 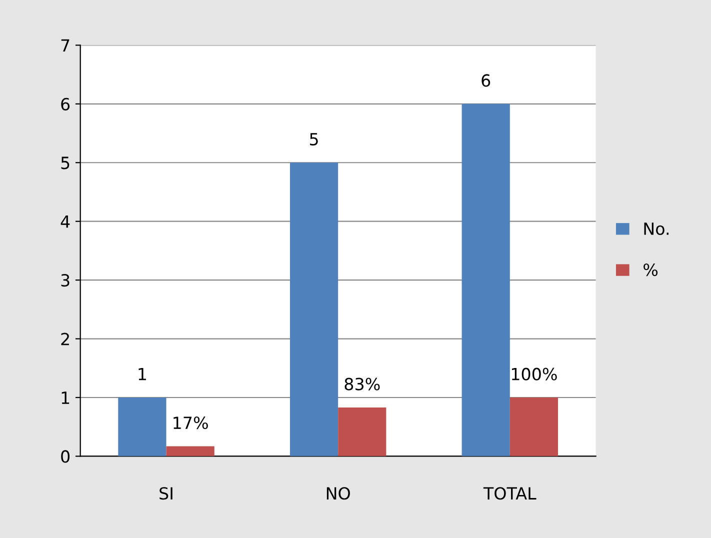 What do you see at coordinates (65, 163) in the screenshot?
I see `y-tick-label: 5` at bounding box center [65, 163].